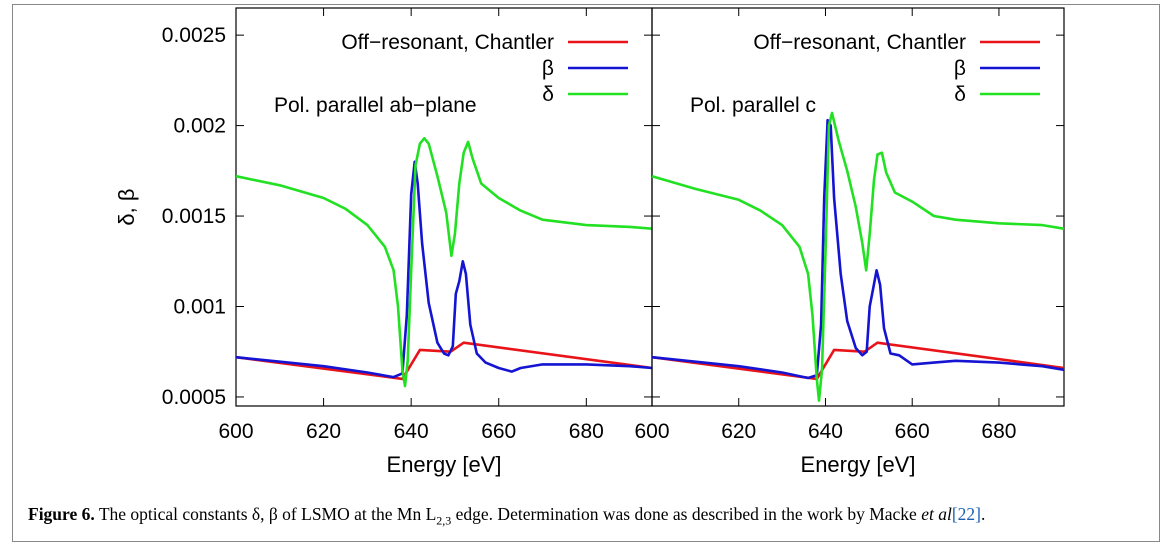 The height and width of the screenshot is (548, 1168). What do you see at coordinates (194, 35) in the screenshot?
I see `y-tick-label: 0.0025` at bounding box center [194, 35].